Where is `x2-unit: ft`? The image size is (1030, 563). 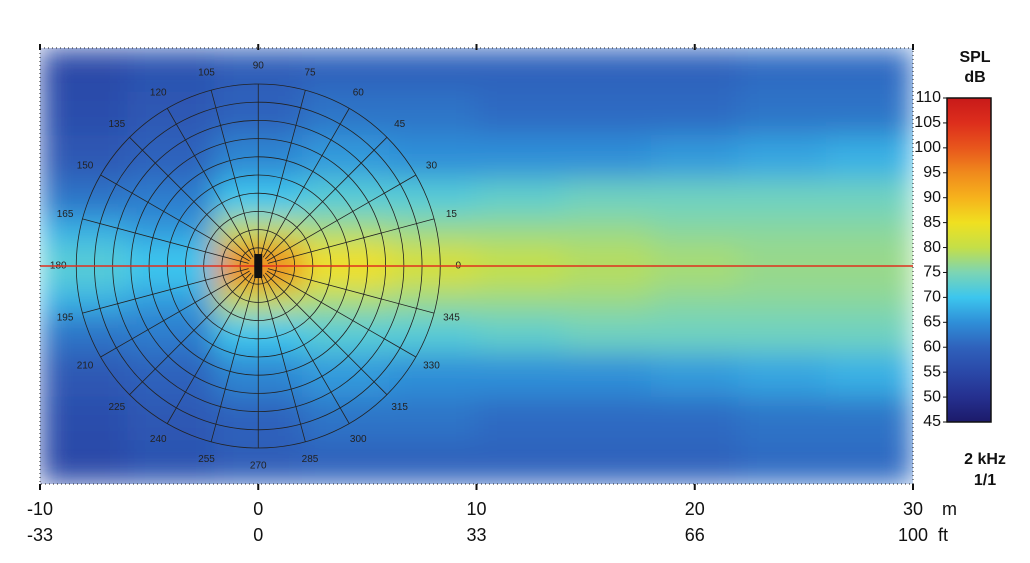
x2-unit: ft is located at coordinates (943, 535).